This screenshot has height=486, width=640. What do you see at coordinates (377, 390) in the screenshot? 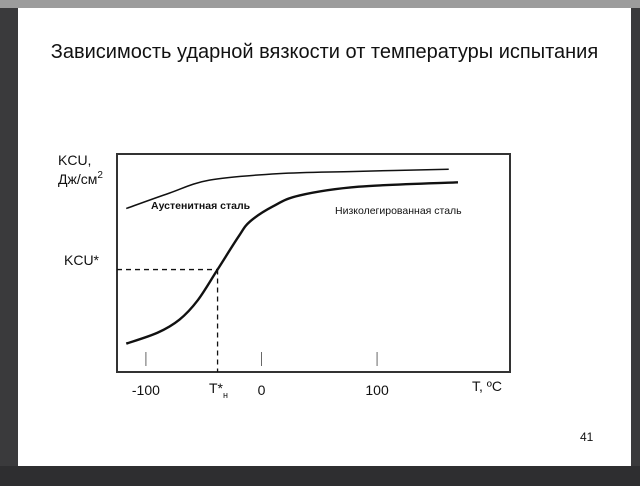
I see `x-tick-label: 100` at bounding box center [377, 390].